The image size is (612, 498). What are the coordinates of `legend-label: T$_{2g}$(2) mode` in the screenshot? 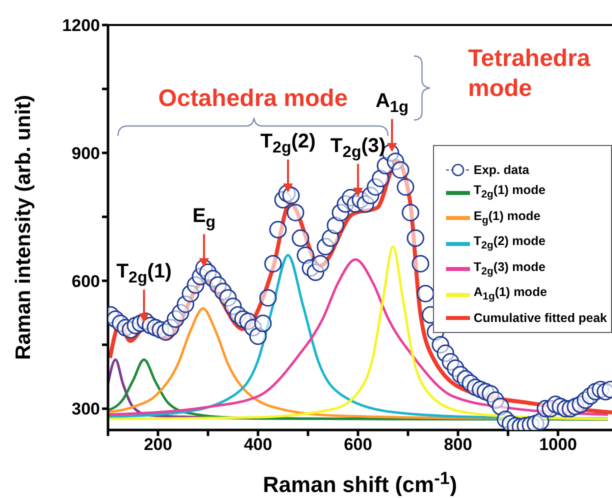 It's located at (510, 243).